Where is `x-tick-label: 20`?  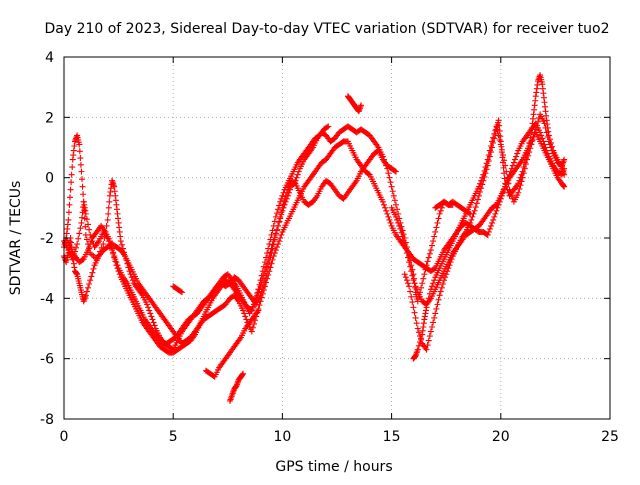 x-tick-label: 20 is located at coordinates (501, 437).